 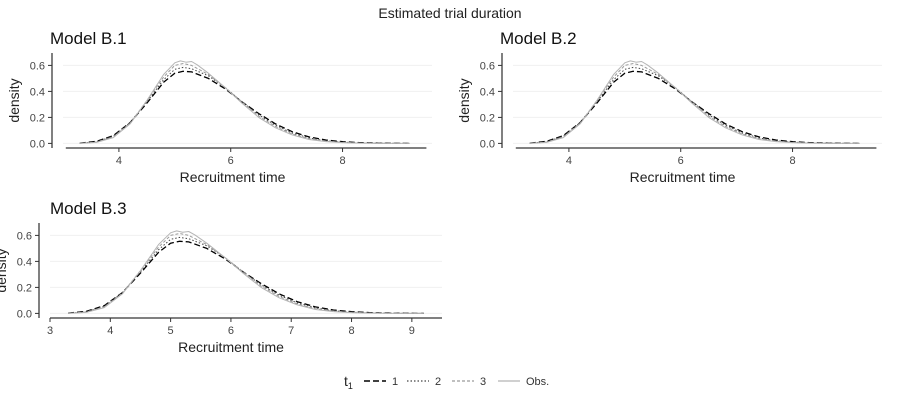 What do you see at coordinates (538, 38) in the screenshot?
I see `panel-title: Model B.2` at bounding box center [538, 38].